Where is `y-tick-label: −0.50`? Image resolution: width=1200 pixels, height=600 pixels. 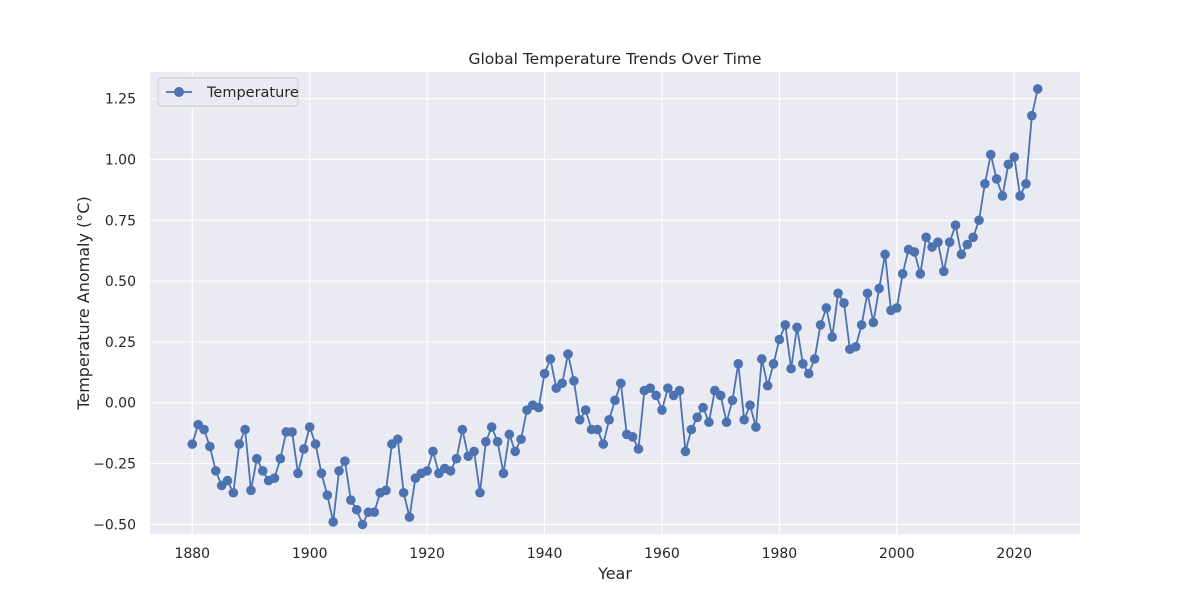
y-tick-label: −0.50 is located at coordinates (114, 525).